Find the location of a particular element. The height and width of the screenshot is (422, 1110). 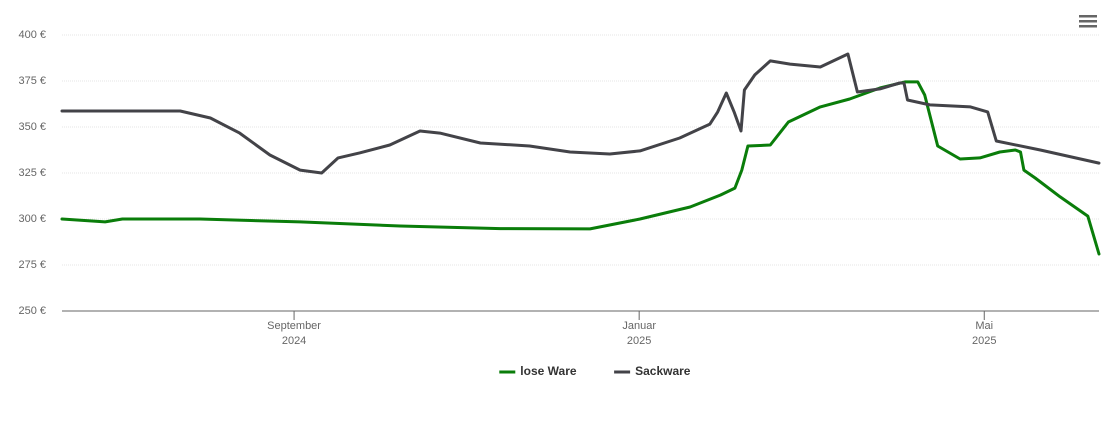

x-tick-label-line: 2024 is located at coordinates (294, 341).